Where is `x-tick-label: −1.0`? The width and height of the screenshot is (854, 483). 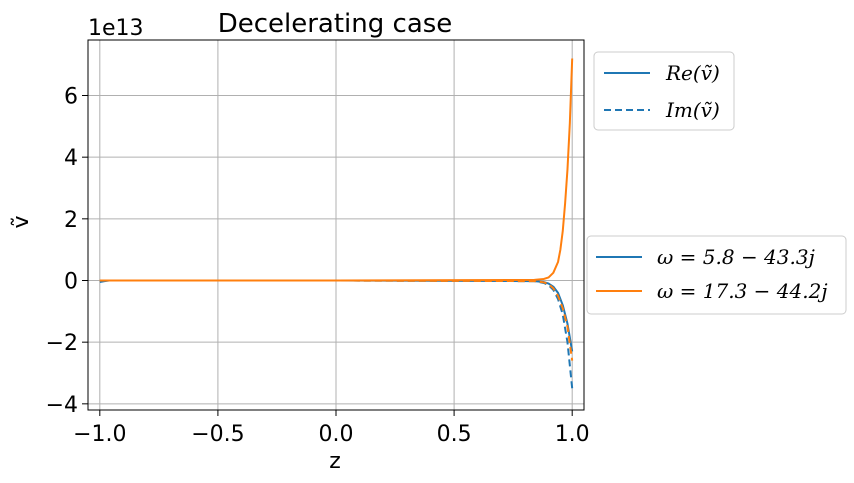 x-tick-label: −1.0 is located at coordinates (99, 434).